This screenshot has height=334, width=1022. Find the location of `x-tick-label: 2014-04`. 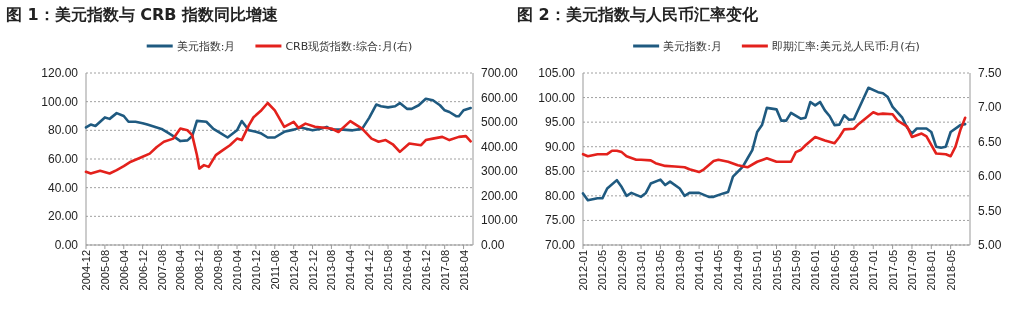

x-tick-label: 2014-04 is located at coordinates (350, 270).